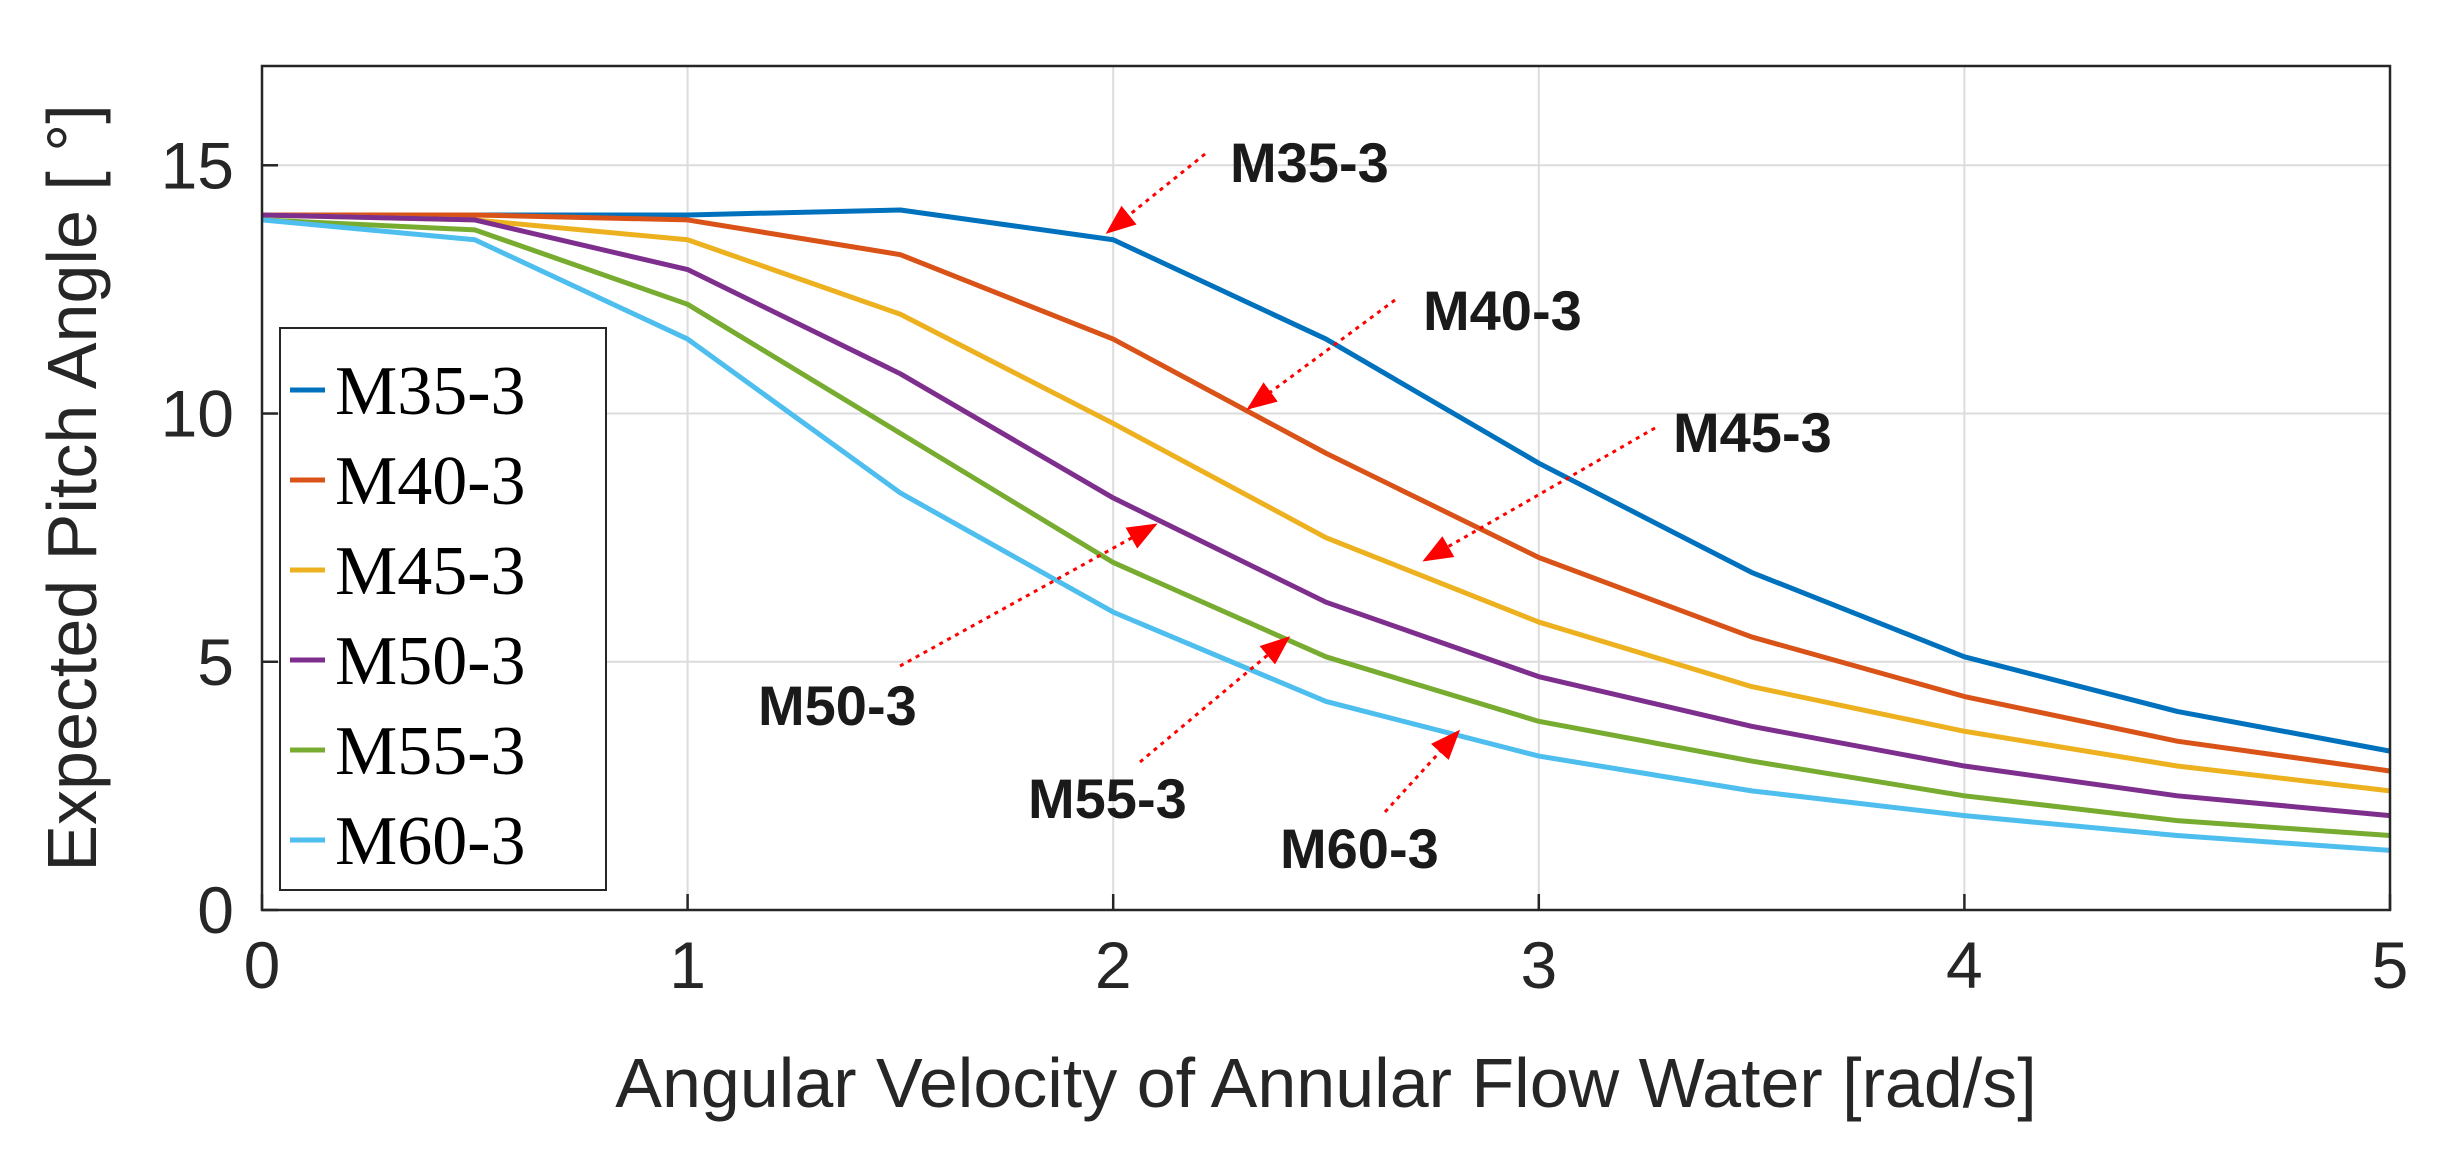 The image size is (2440, 1154). What do you see at coordinates (1964, 965) in the screenshot?
I see `x-tick-label: 4` at bounding box center [1964, 965].